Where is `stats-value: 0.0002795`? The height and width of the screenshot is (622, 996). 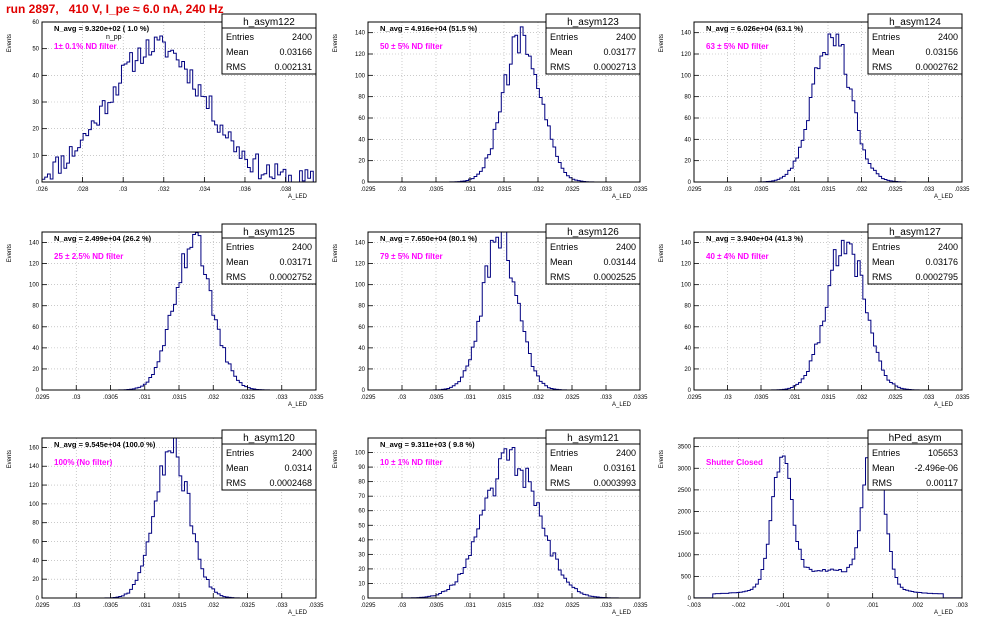
stats-value: 0.0002795 is located at coordinates (936, 277).